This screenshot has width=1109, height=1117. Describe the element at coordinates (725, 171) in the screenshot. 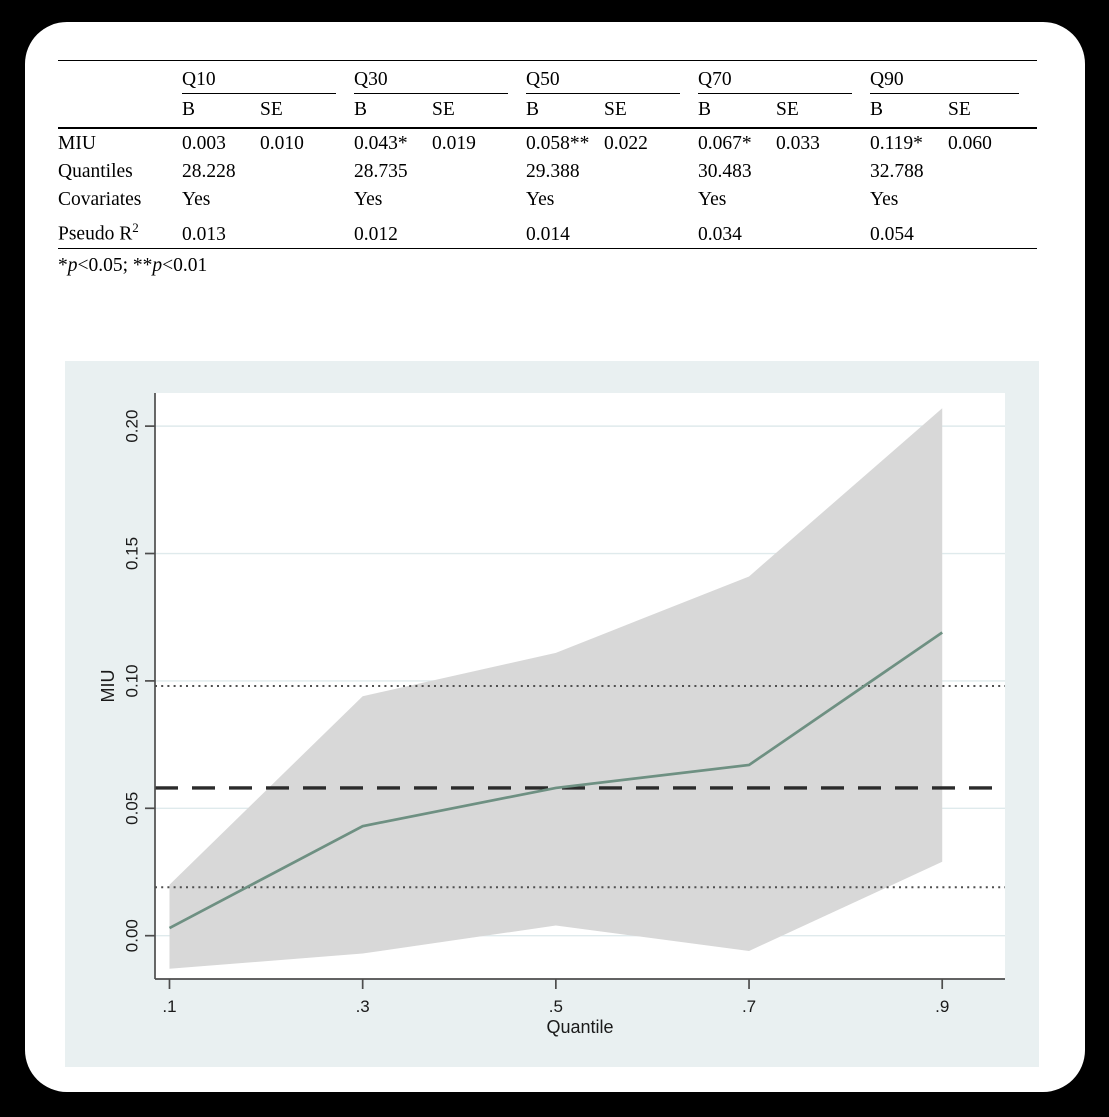

I see `table-cell: 30.483` at that location.